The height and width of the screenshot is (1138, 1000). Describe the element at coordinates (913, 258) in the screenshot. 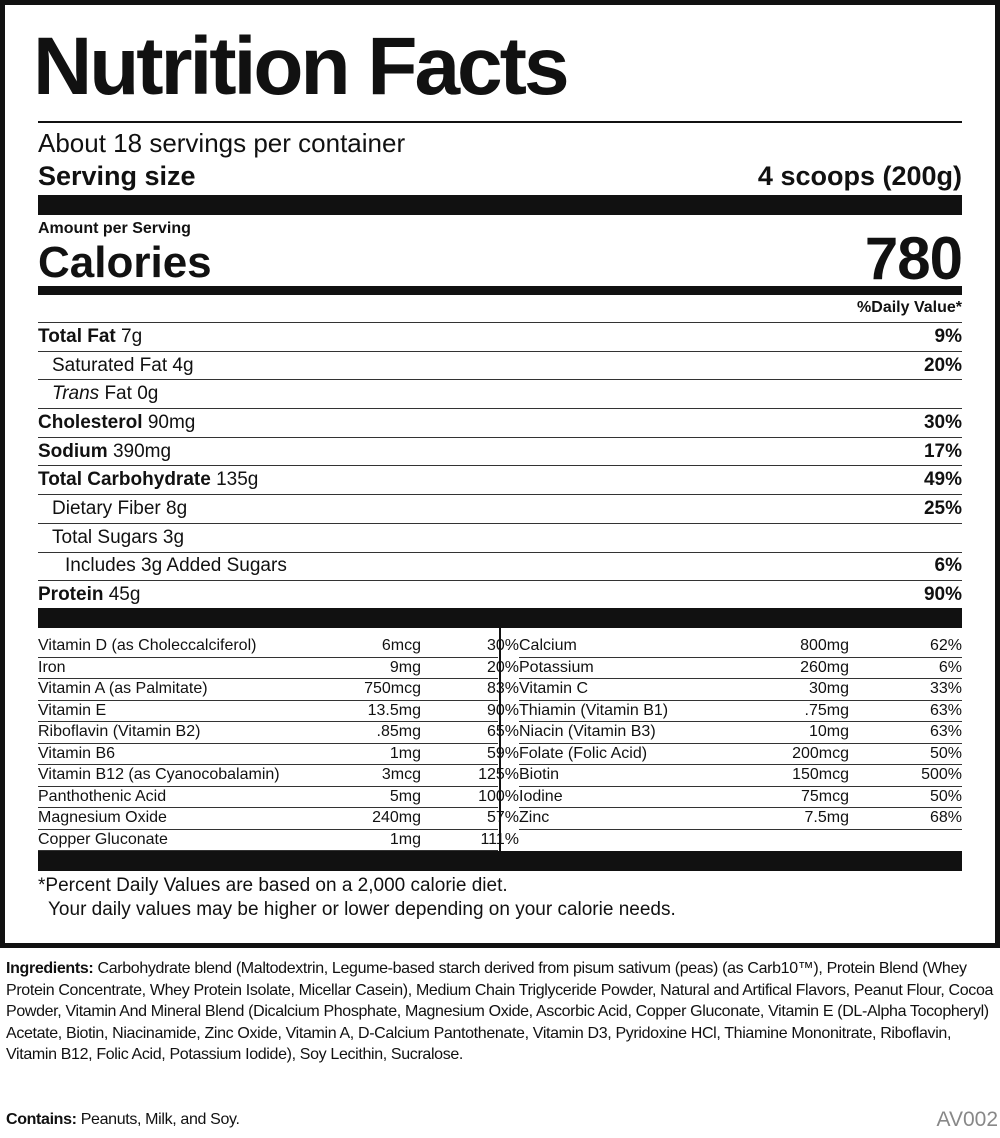

I see `calories-value: 780` at that location.